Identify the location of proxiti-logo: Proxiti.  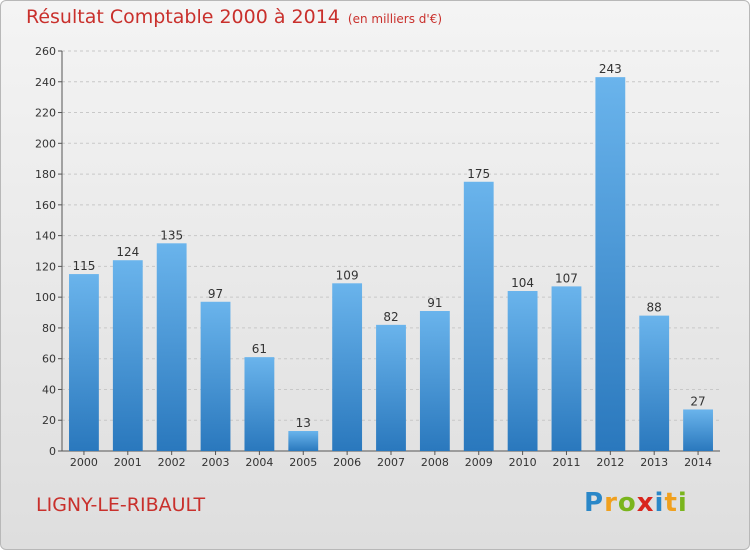
(636, 503).